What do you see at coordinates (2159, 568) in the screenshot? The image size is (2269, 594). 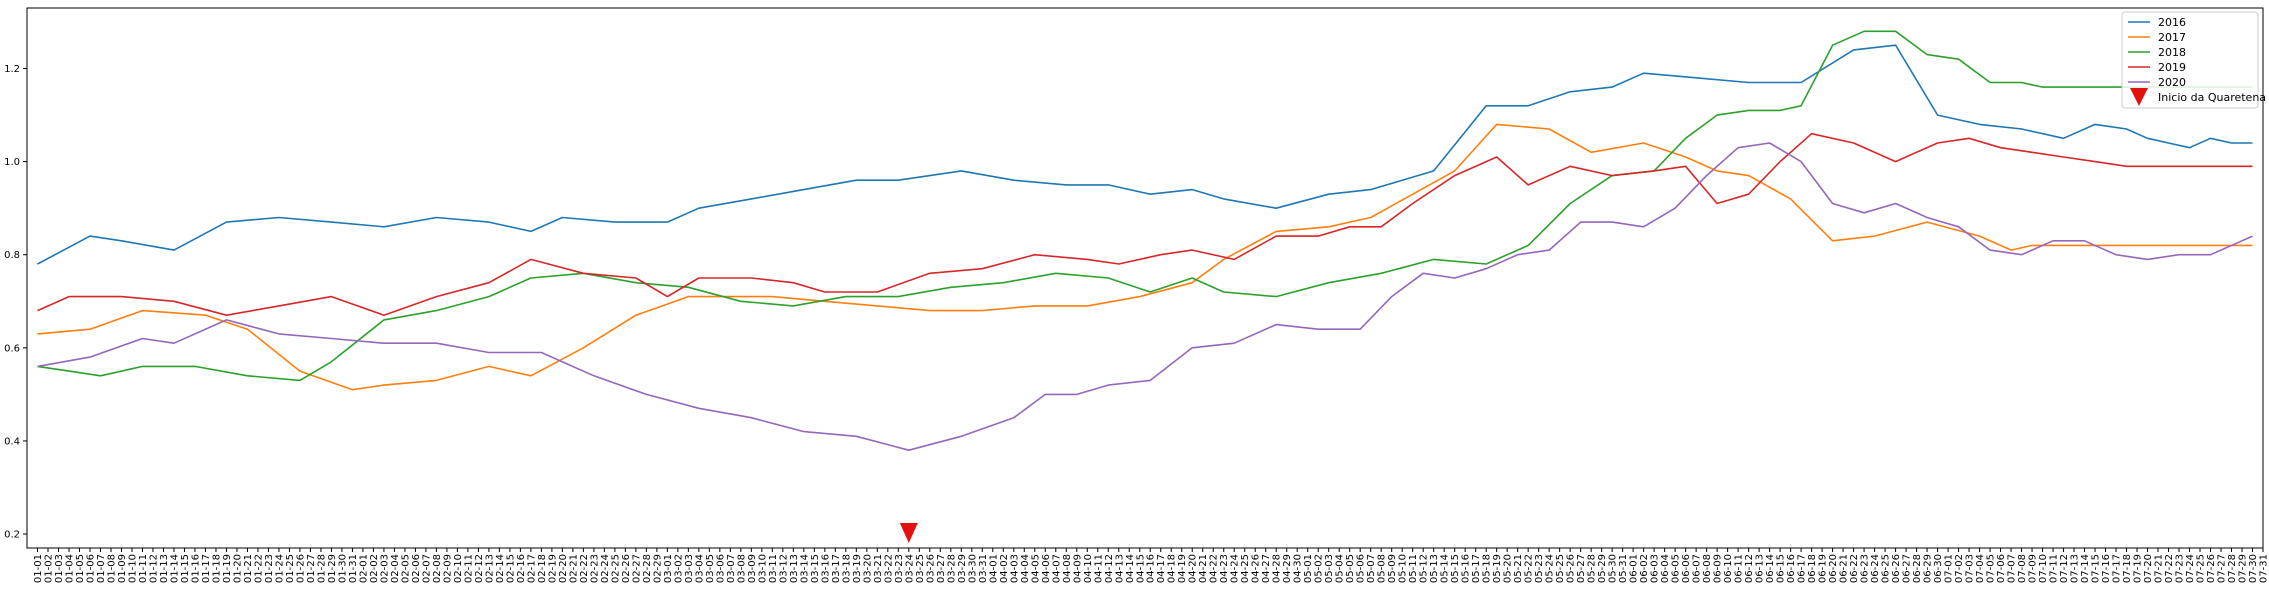 I see `x-tick-label: 07-21` at bounding box center [2159, 568].